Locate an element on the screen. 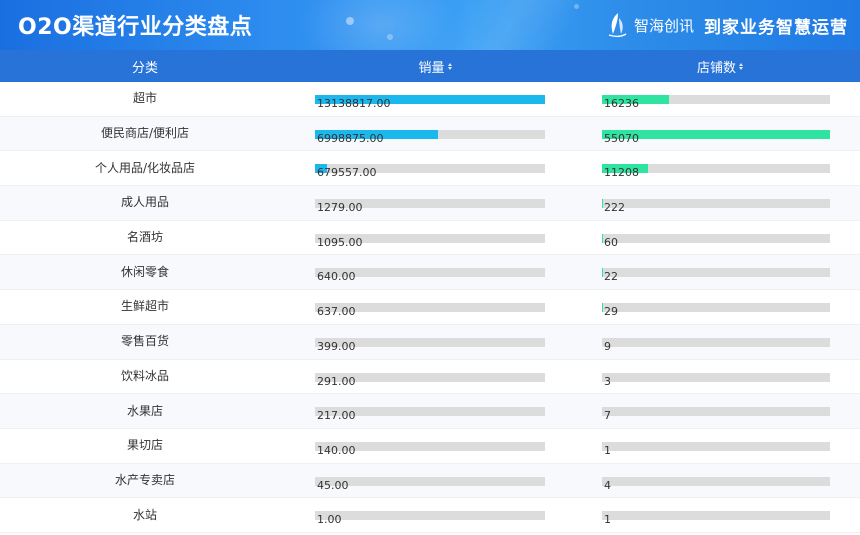  stores-value: 29 is located at coordinates (611, 312).